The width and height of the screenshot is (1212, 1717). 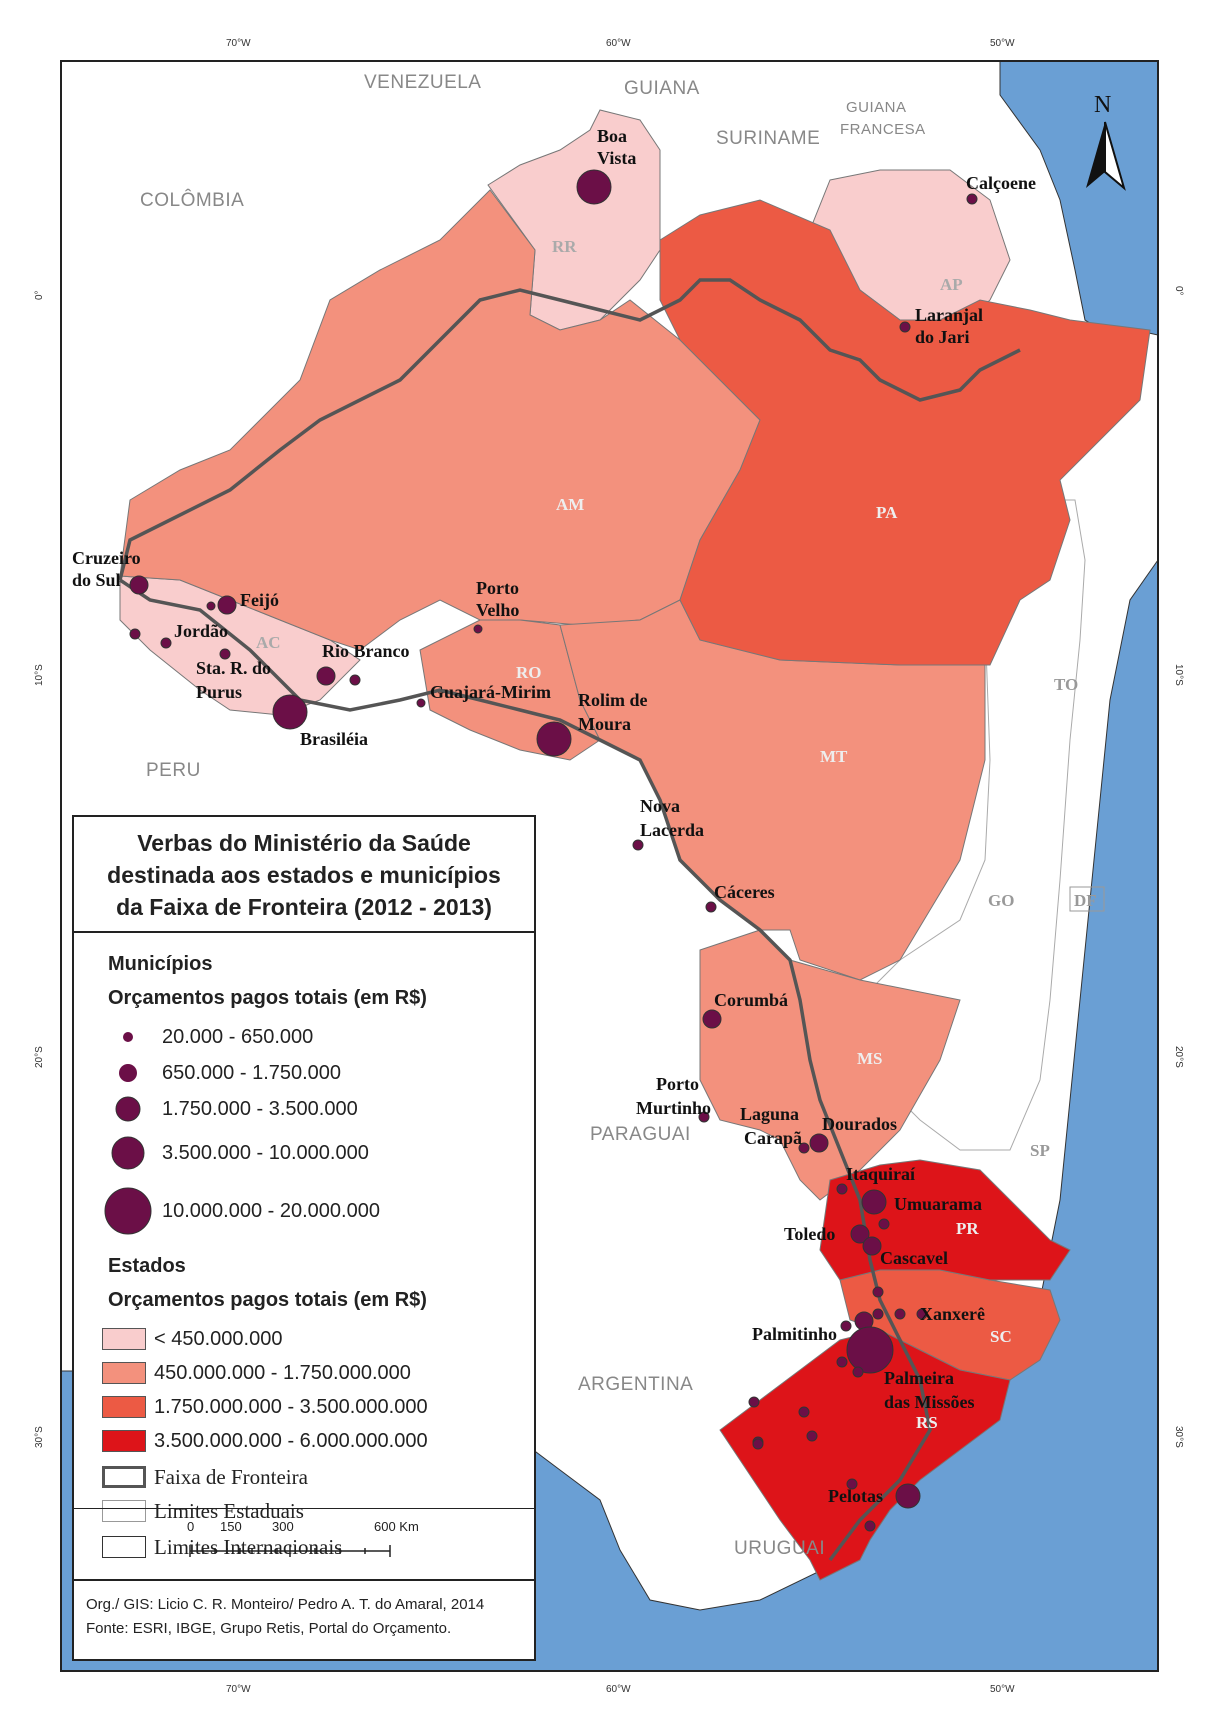 What do you see at coordinates (883, 129) in the screenshot?
I see `country-label-guiana-francesa-2: FRANCESA` at bounding box center [883, 129].